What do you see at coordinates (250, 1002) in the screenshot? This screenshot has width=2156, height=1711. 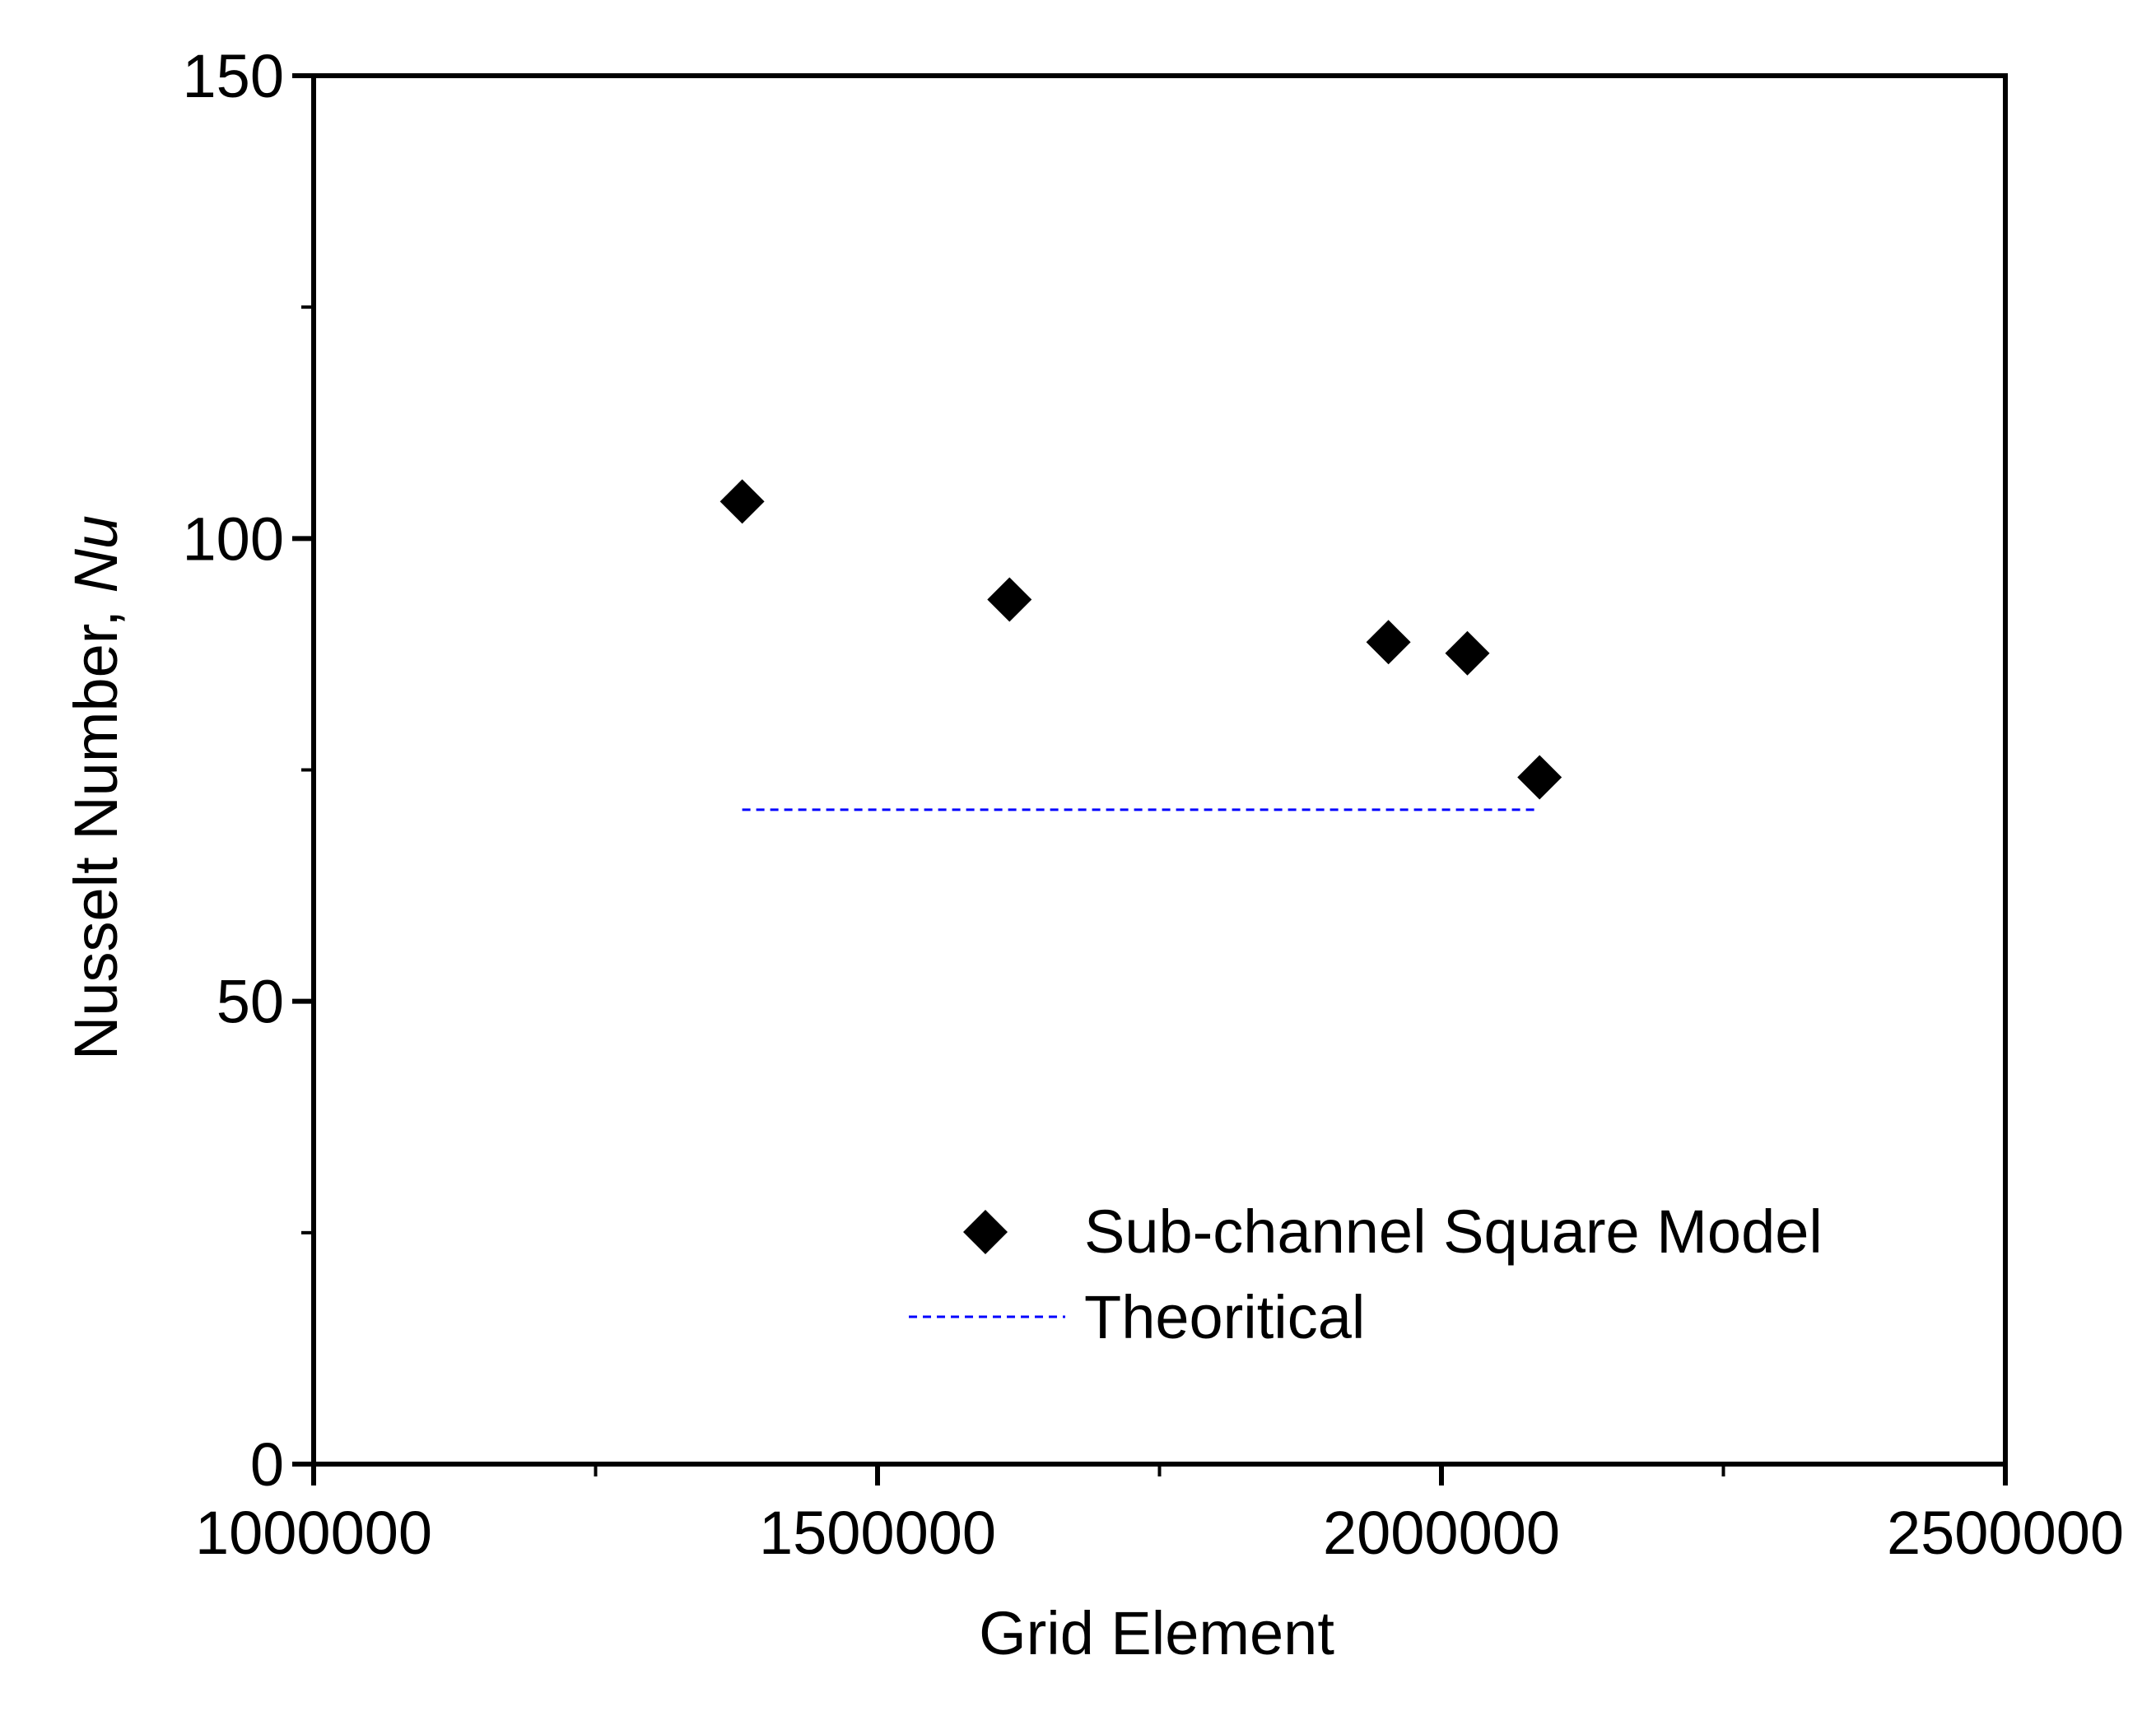 I see `y-tick-label: 50` at bounding box center [250, 1002].